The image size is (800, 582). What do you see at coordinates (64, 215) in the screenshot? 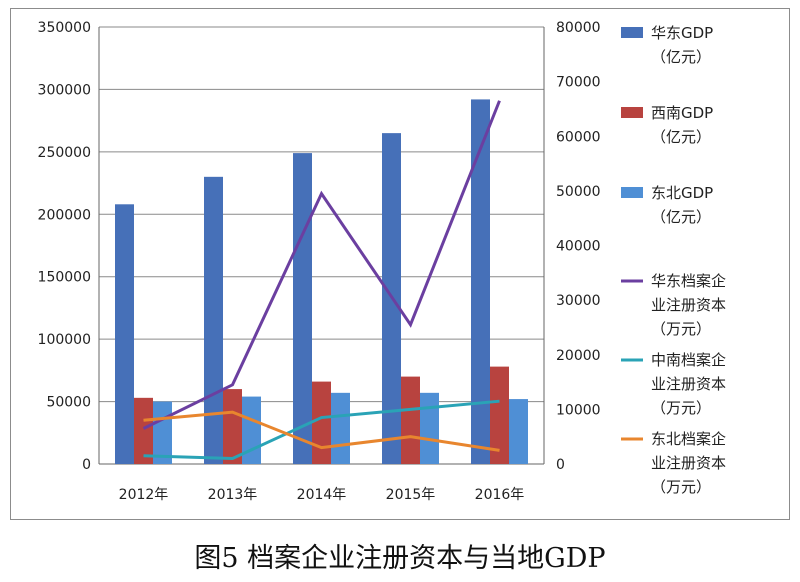
I see `y-left-tick-label: 200000` at bounding box center [64, 215].